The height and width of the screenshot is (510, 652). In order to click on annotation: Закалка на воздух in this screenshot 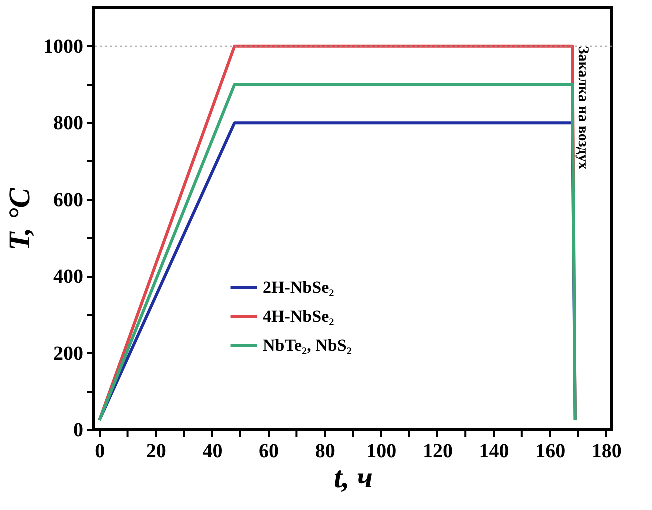, I will do `click(582, 108)`.